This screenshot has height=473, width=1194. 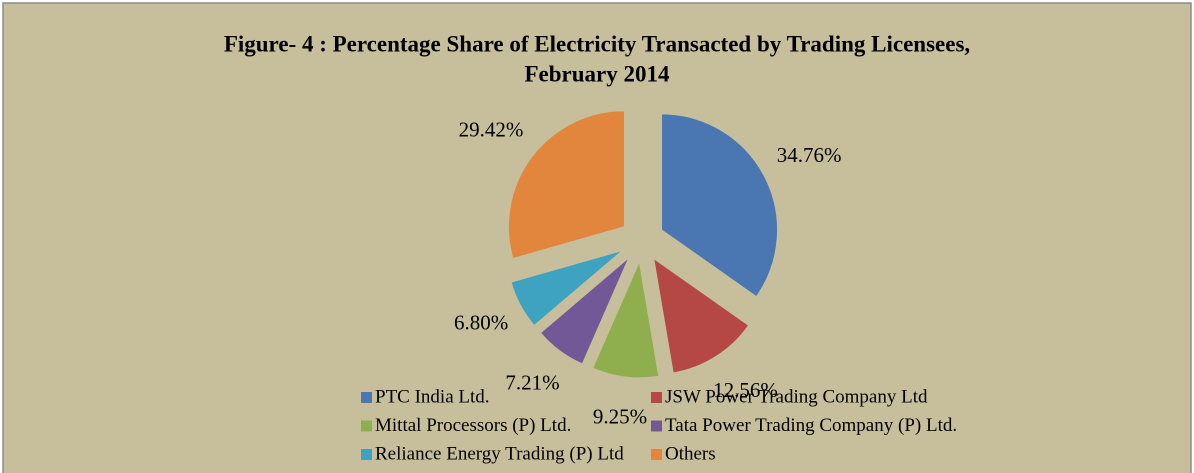 What do you see at coordinates (620, 416) in the screenshot?
I see `data-label: 9.25%` at bounding box center [620, 416].